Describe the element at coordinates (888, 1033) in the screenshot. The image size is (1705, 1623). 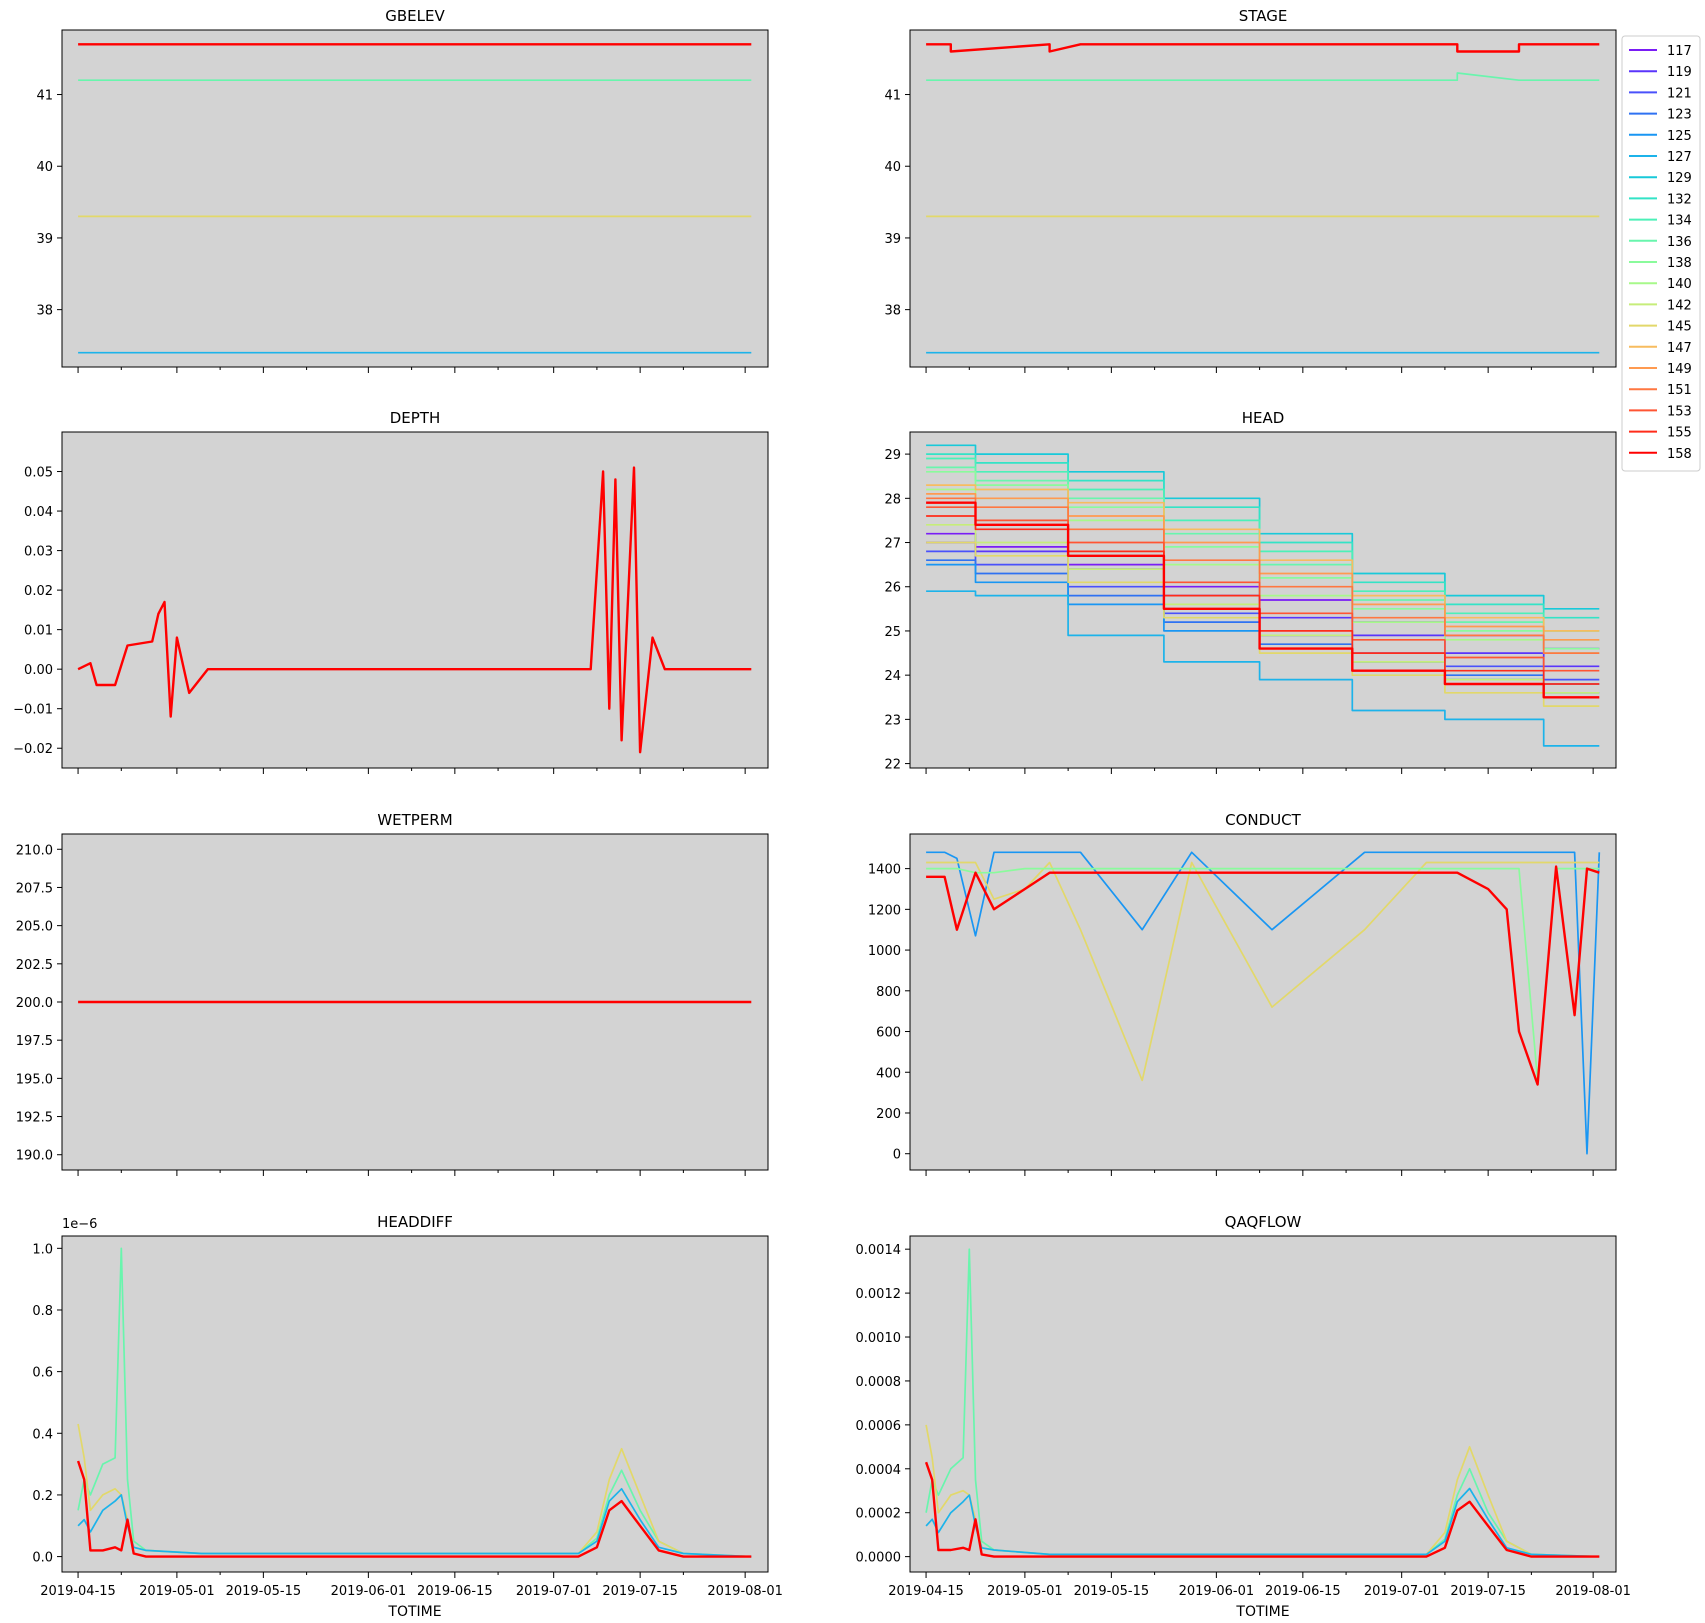
I see `y-tick-label: 600` at that location.